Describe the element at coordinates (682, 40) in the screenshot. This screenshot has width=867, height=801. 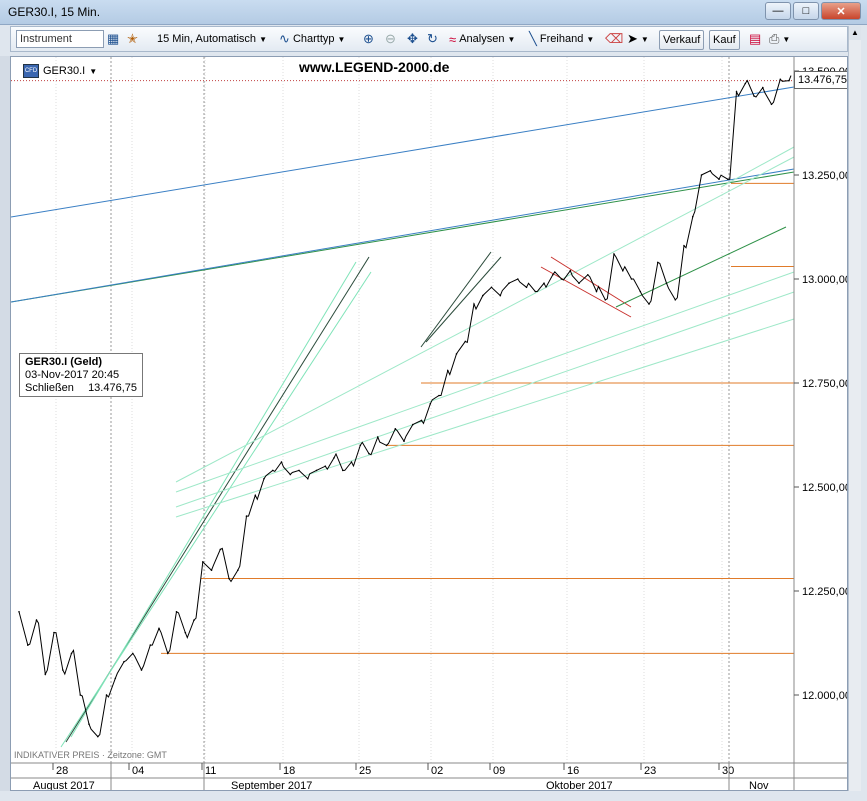
I see `verkauf-button: Verkauf` at that location.